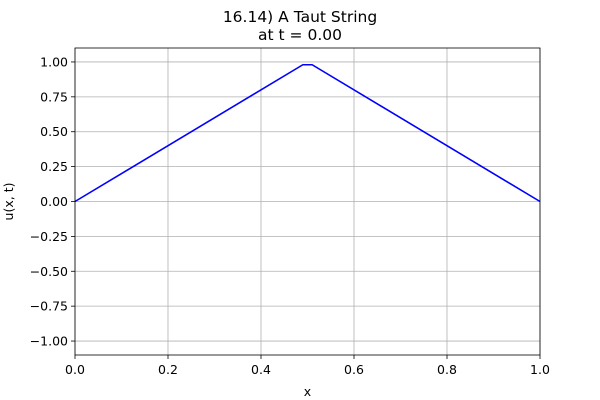 Image resolution: width=600 pixels, height=400 pixels. What do you see at coordinates (8, 202) in the screenshot?
I see `y-axis-label: u(x, t)` at bounding box center [8, 202].